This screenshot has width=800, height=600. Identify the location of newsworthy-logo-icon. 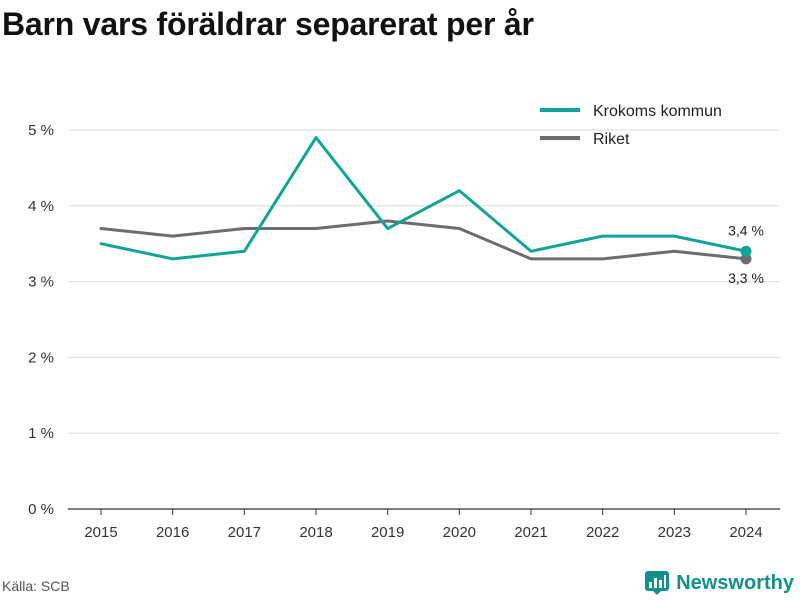
(657, 583).